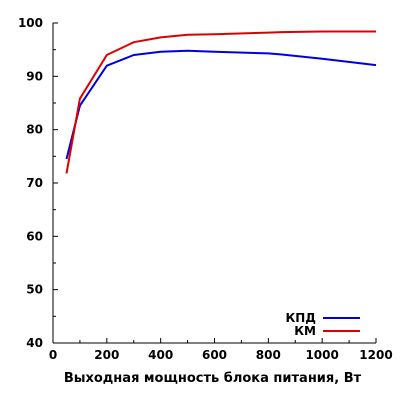 The image size is (400, 400). I want to click on y-tick-label: 100, so click(30, 23).